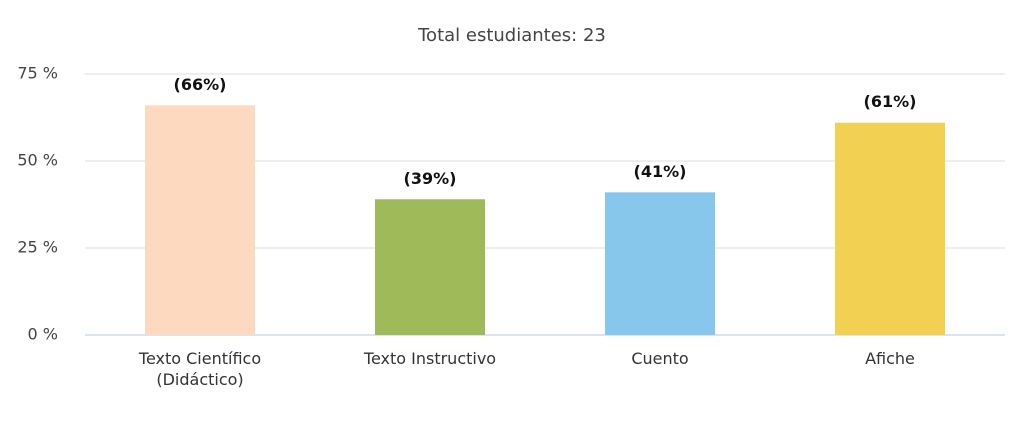  What do you see at coordinates (890, 101) in the screenshot?
I see `value-label: (61%)` at bounding box center [890, 101].